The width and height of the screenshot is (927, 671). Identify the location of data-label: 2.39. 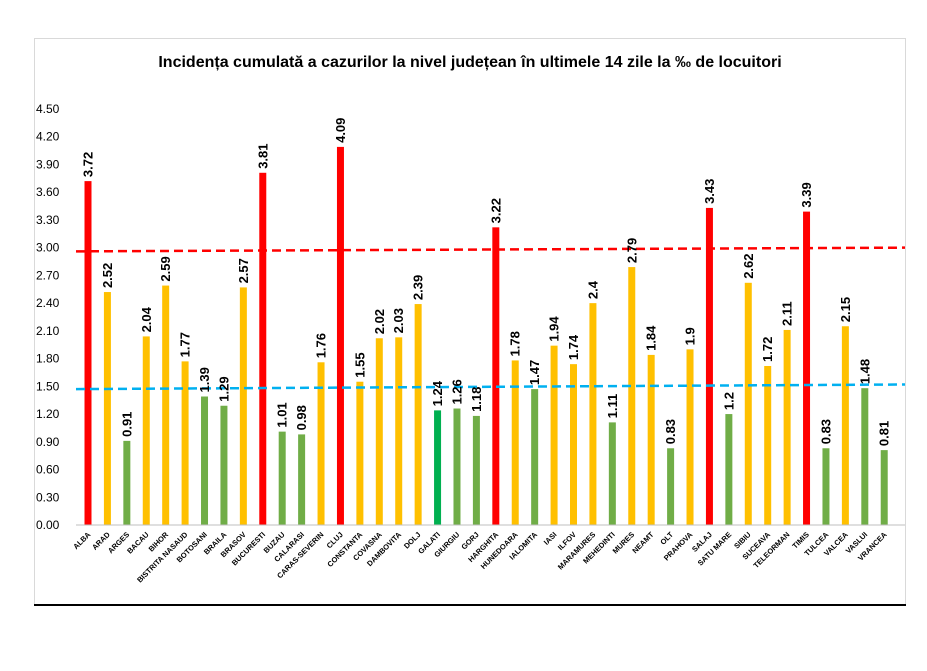
(418, 287).